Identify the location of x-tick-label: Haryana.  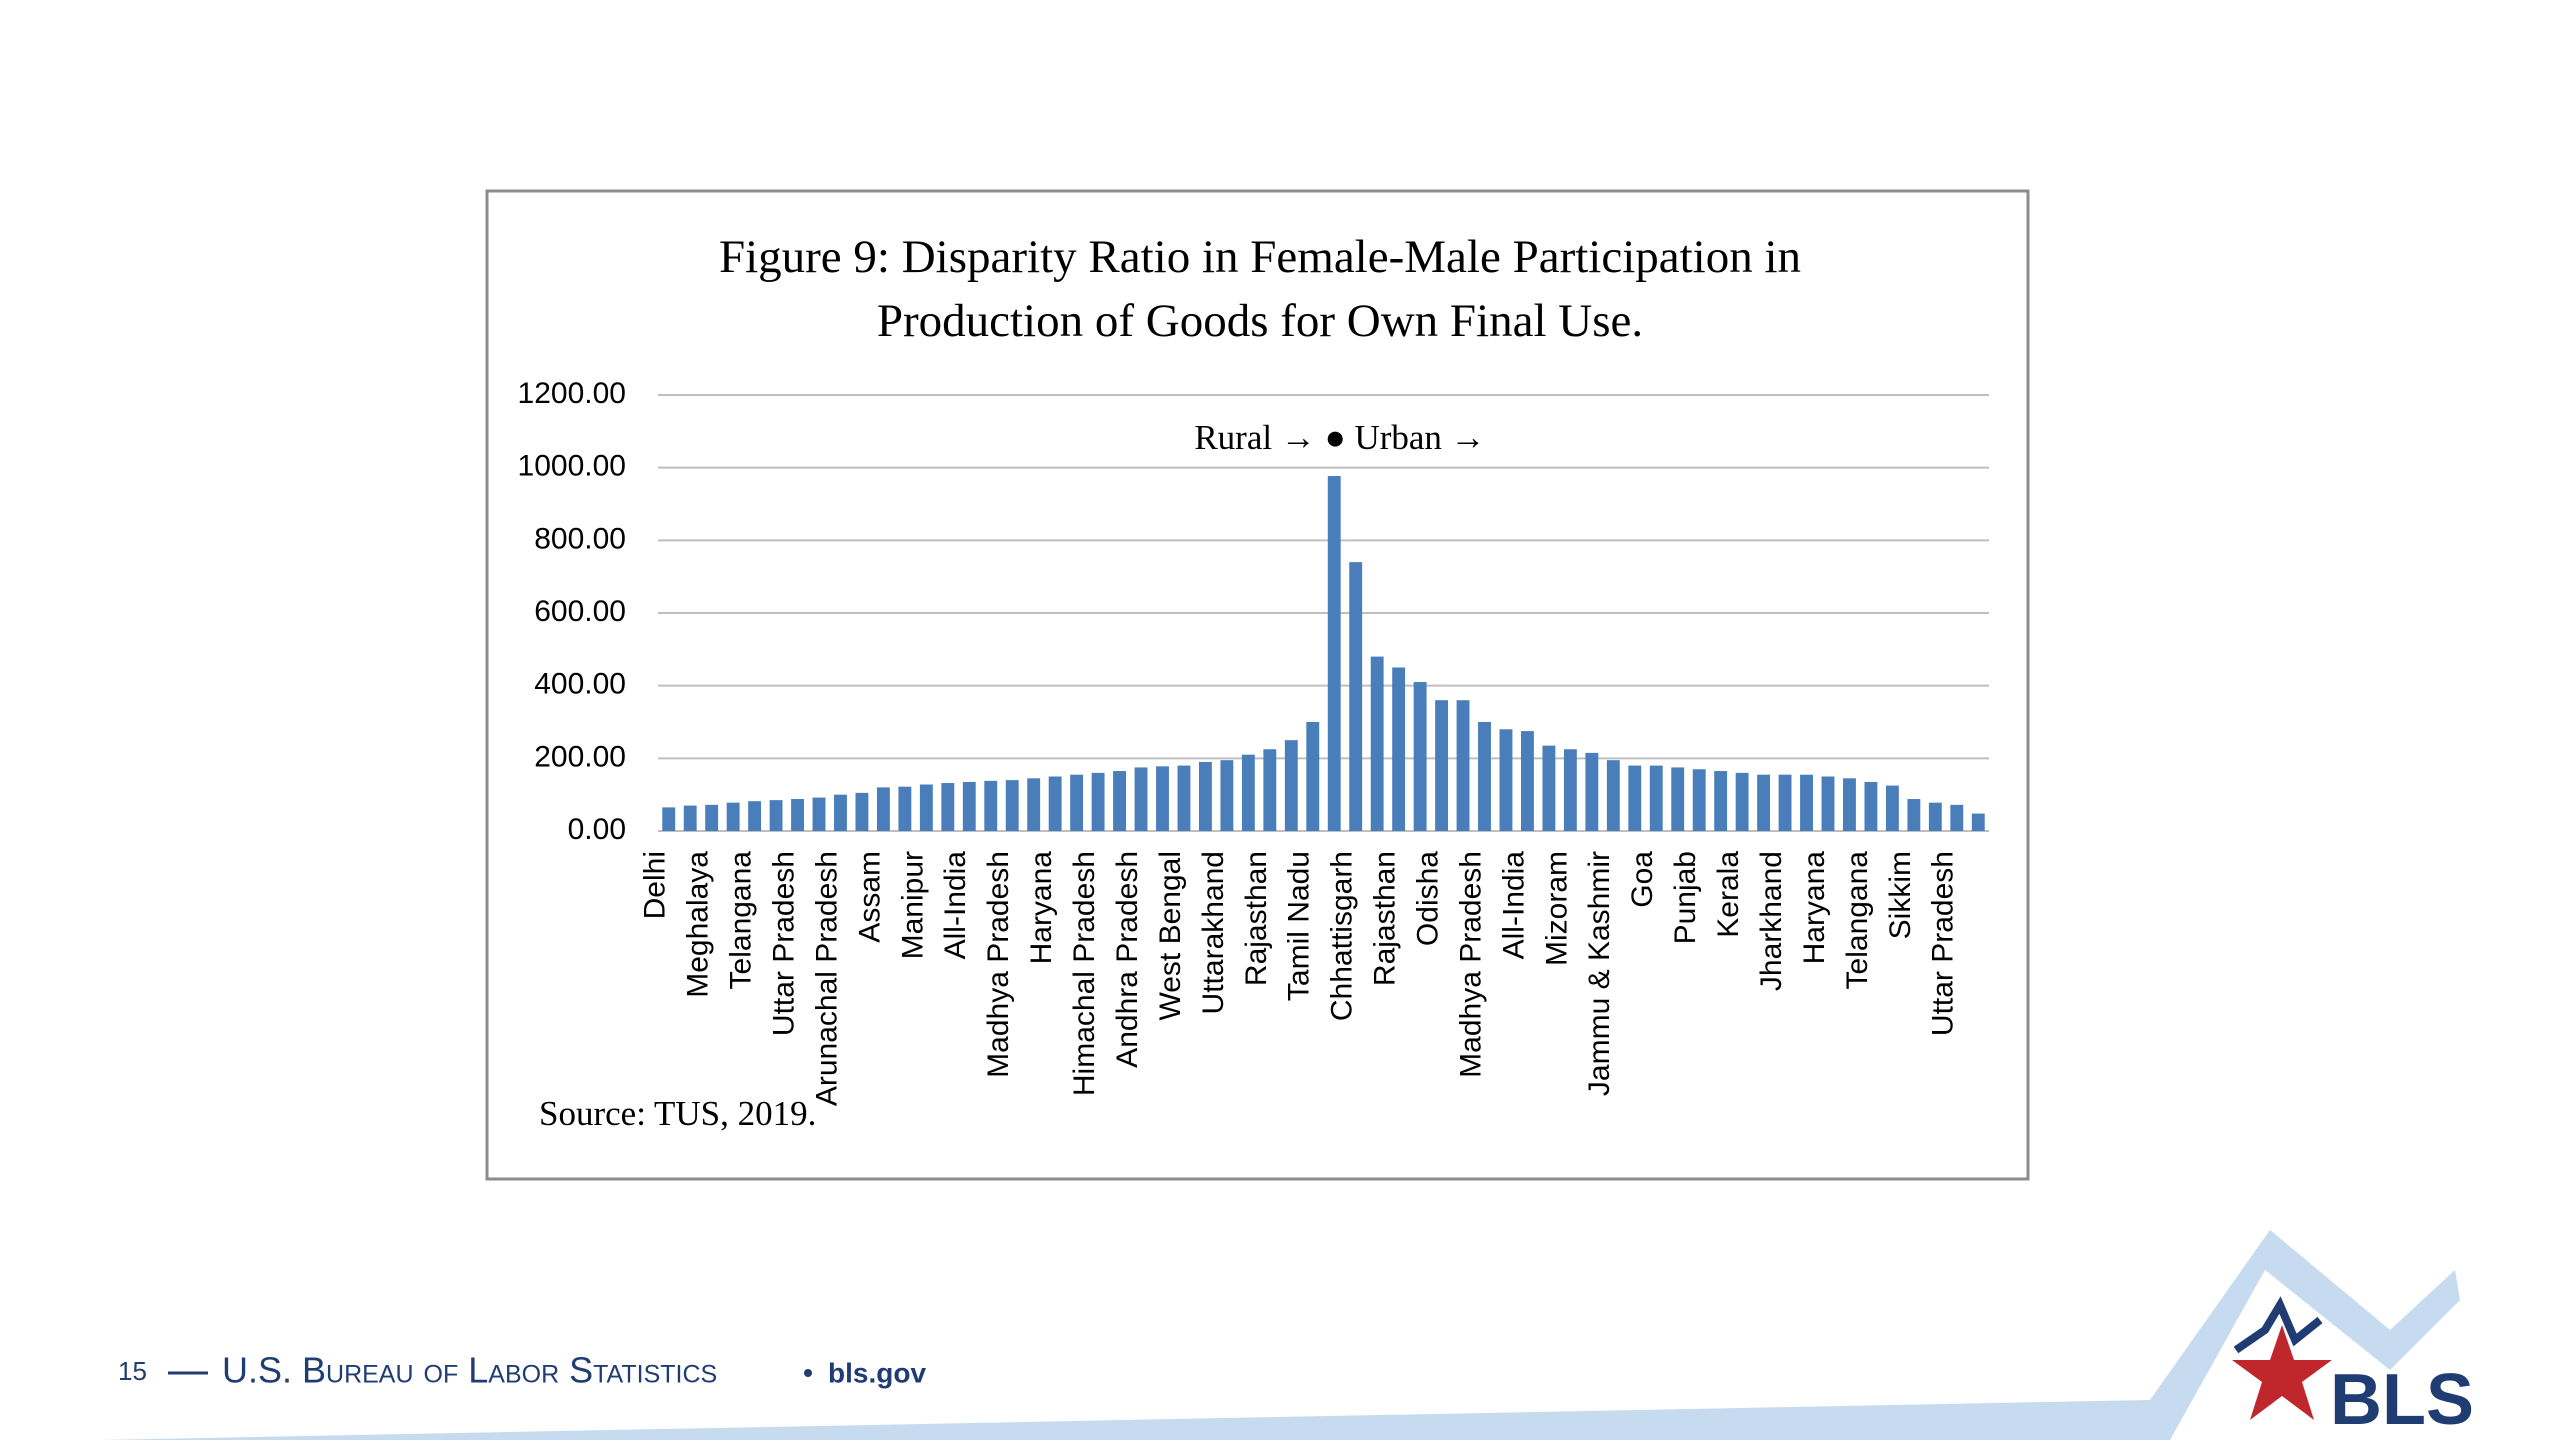
(1041, 908).